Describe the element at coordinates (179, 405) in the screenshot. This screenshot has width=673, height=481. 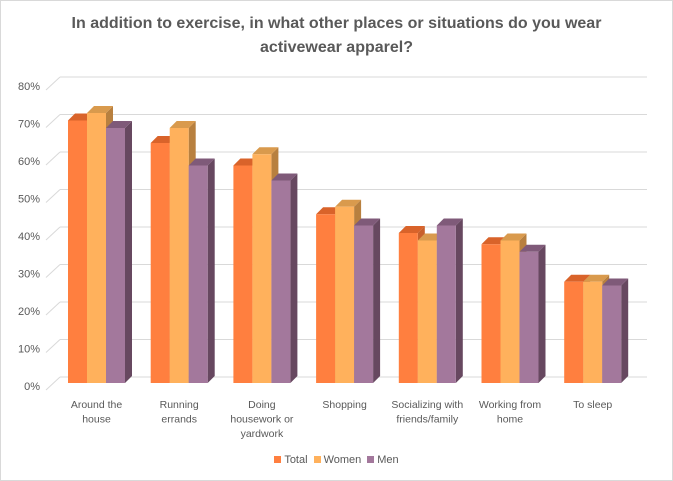
I see `x-tick-label-line: Running` at that location.